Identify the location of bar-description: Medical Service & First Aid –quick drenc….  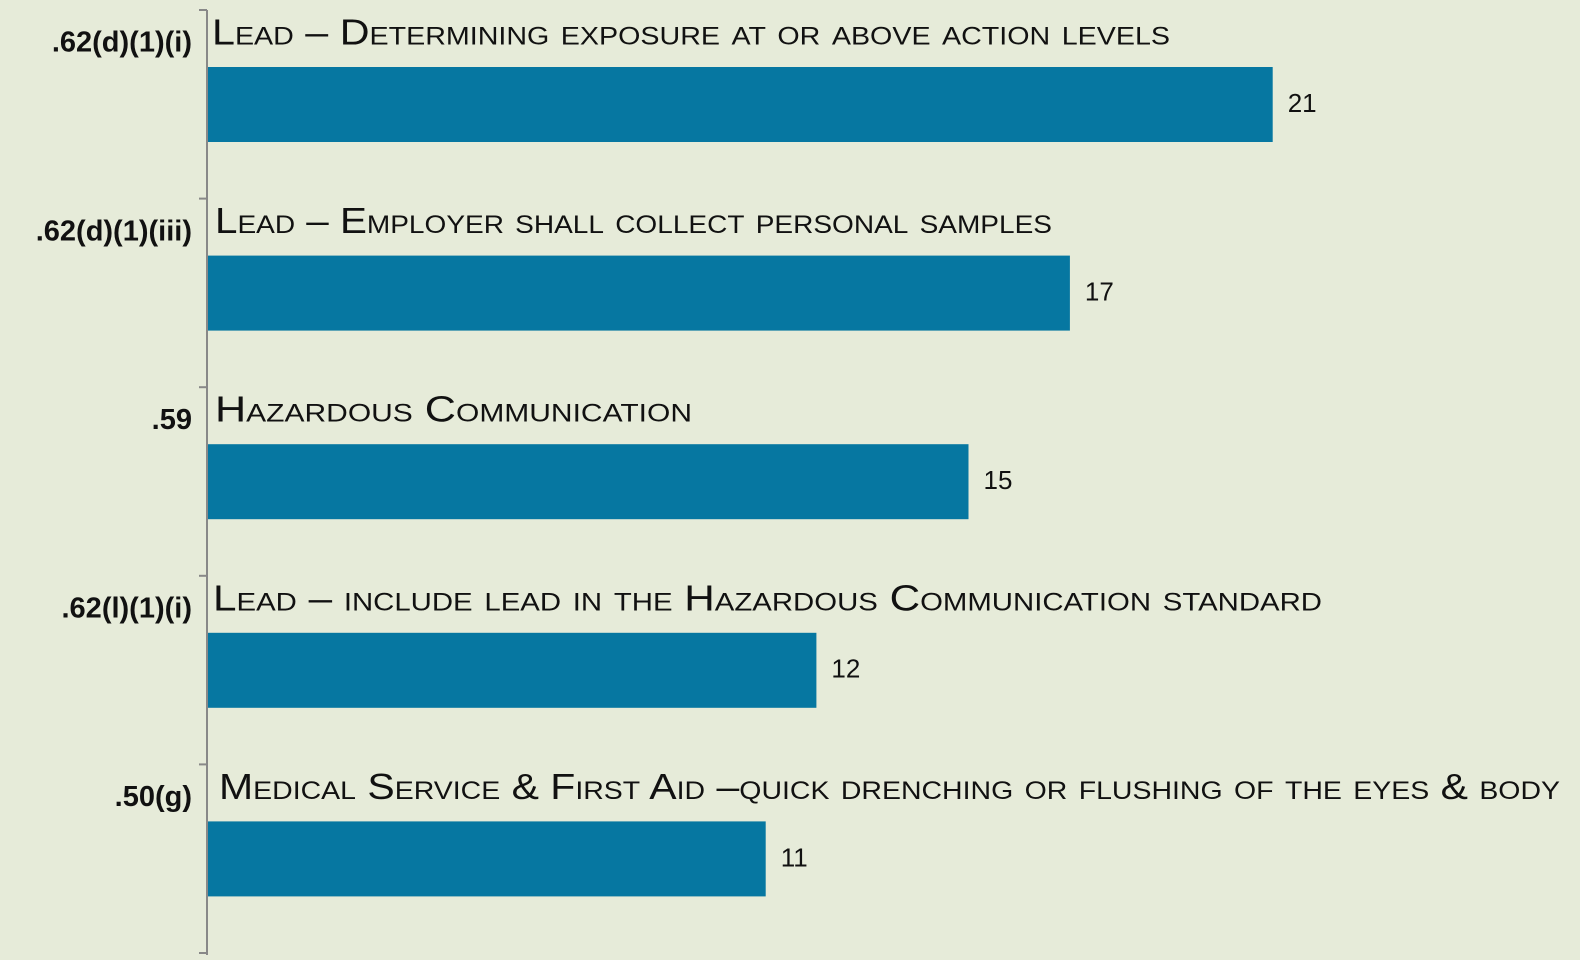
(889, 786).